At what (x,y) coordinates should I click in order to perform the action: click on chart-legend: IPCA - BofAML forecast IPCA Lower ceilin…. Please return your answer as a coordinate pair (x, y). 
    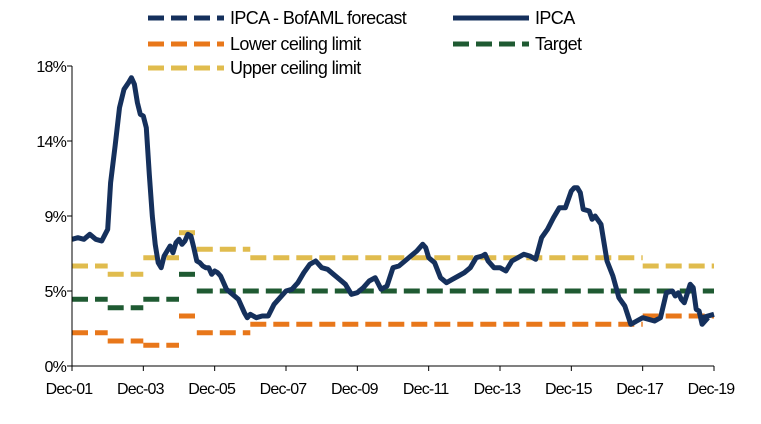
    Looking at the image, I should click on (365, 43).